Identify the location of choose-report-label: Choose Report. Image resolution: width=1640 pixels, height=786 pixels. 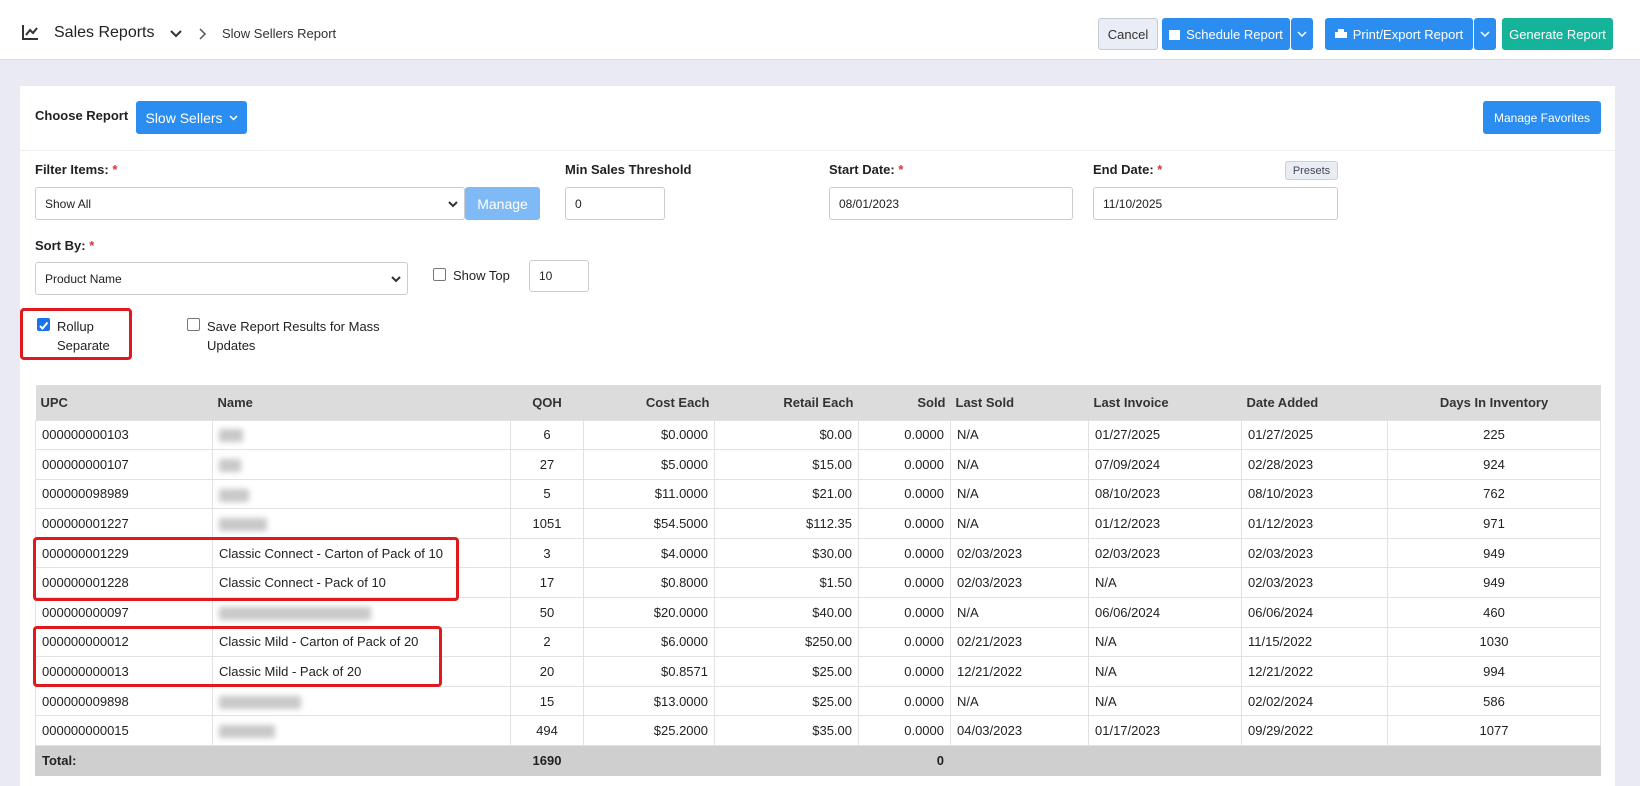
(82, 115).